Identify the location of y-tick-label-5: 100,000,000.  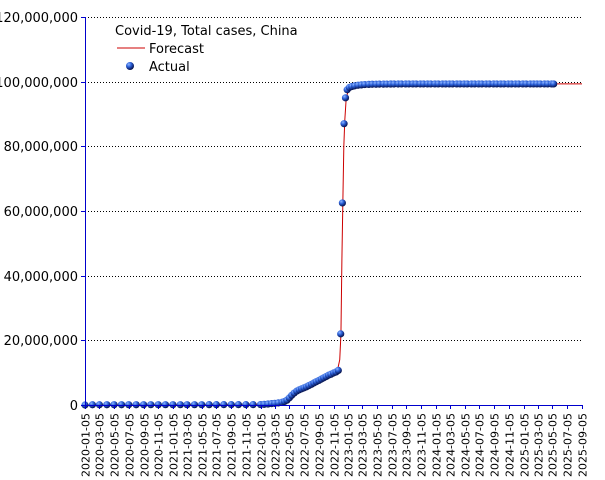
(39, 83).